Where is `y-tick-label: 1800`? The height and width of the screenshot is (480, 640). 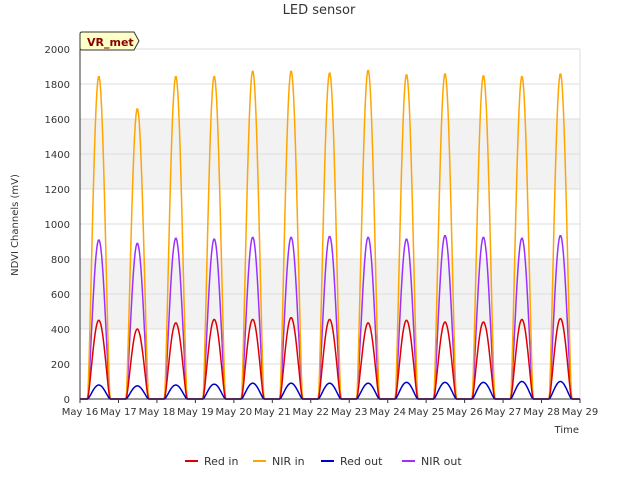
y-tick-label: 1800 is located at coordinates (57, 85).